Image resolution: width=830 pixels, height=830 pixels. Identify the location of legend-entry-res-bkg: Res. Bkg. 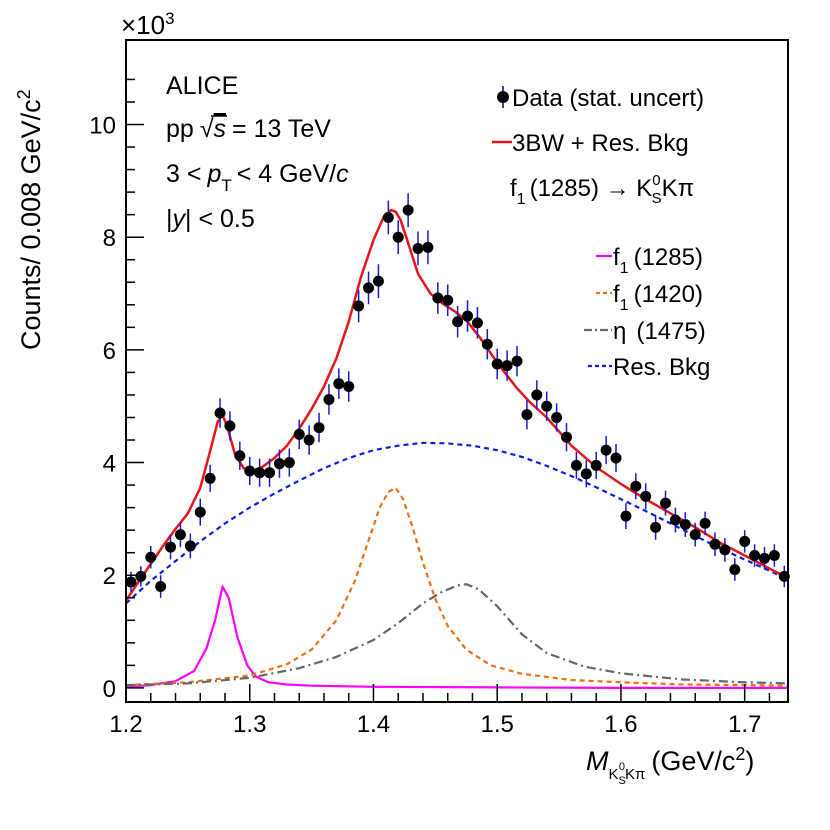
(649, 367).